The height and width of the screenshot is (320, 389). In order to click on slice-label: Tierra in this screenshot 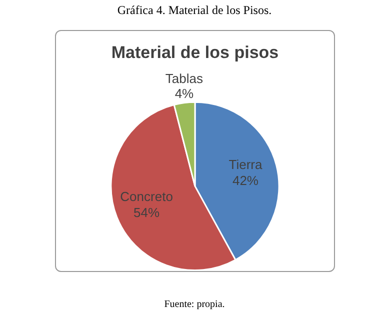, I will do `click(245, 164)`.